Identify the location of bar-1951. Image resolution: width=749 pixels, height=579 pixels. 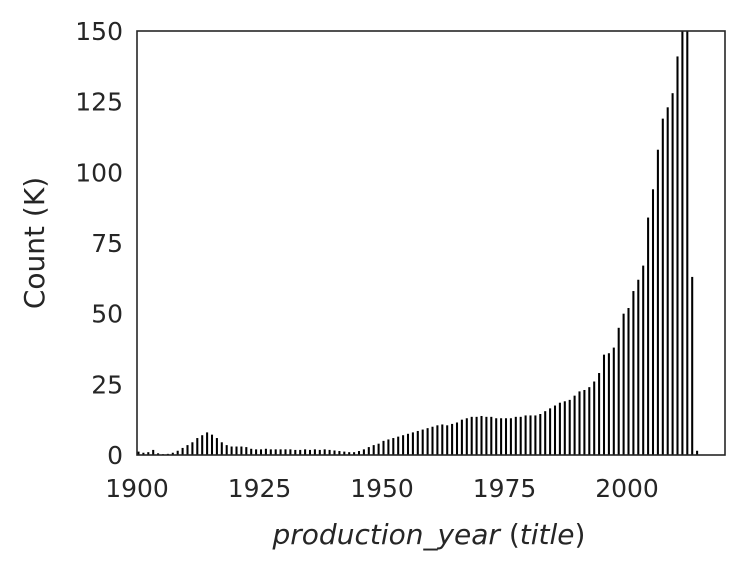
(388, 447).